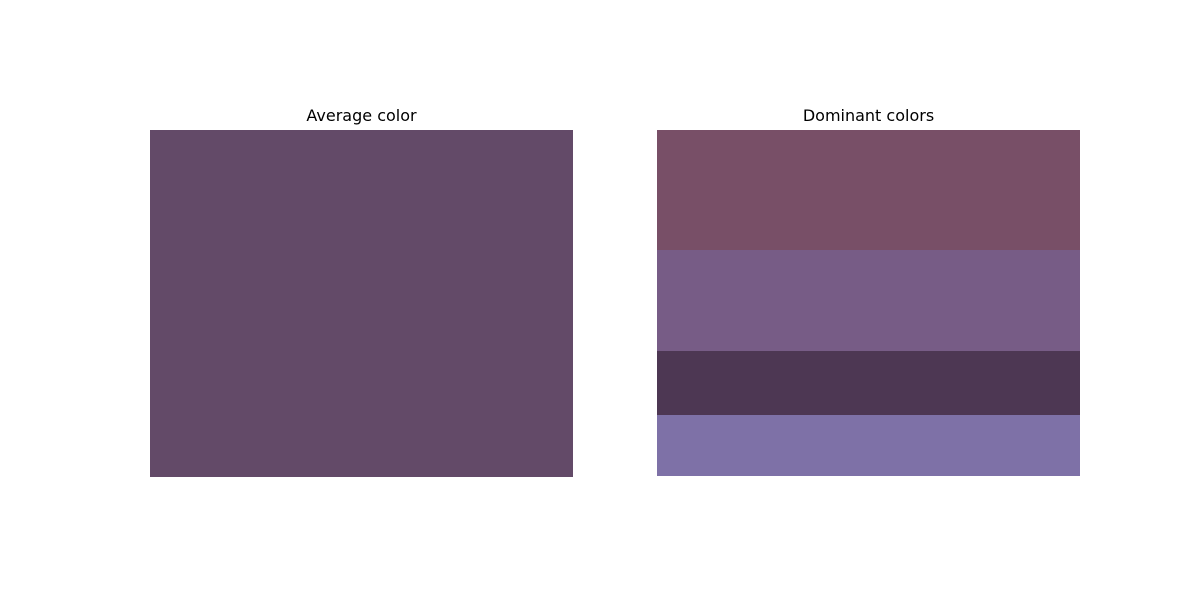 This screenshot has width=1200, height=600. I want to click on dominant-colors-title: Dominant colors, so click(868, 115).